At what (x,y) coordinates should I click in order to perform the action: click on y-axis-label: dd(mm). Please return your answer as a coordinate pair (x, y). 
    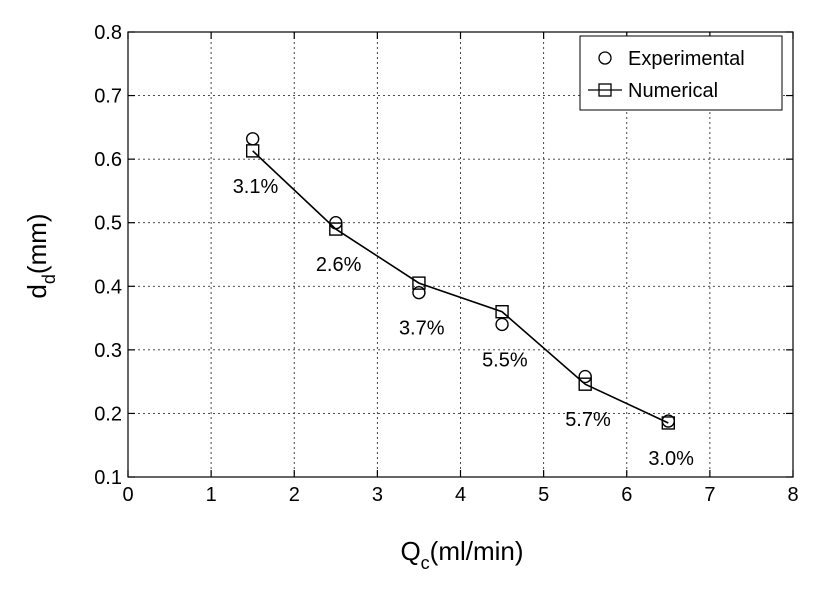
    Looking at the image, I should click on (40, 255).